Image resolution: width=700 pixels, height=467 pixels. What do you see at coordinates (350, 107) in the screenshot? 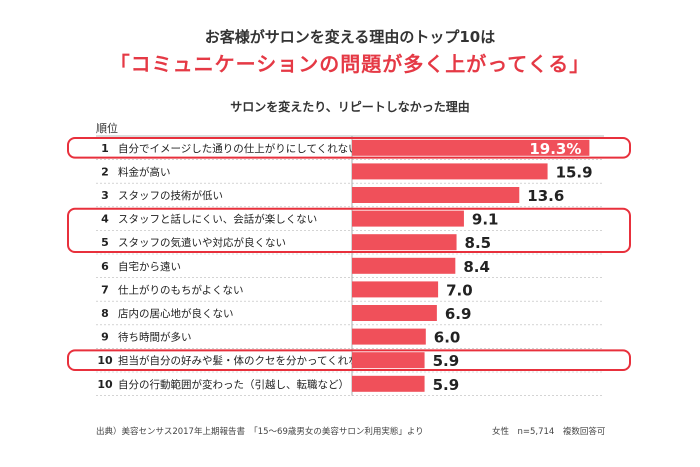
I see `chart-title: サロンを変えたり、リピートしなかった理由` at bounding box center [350, 107].